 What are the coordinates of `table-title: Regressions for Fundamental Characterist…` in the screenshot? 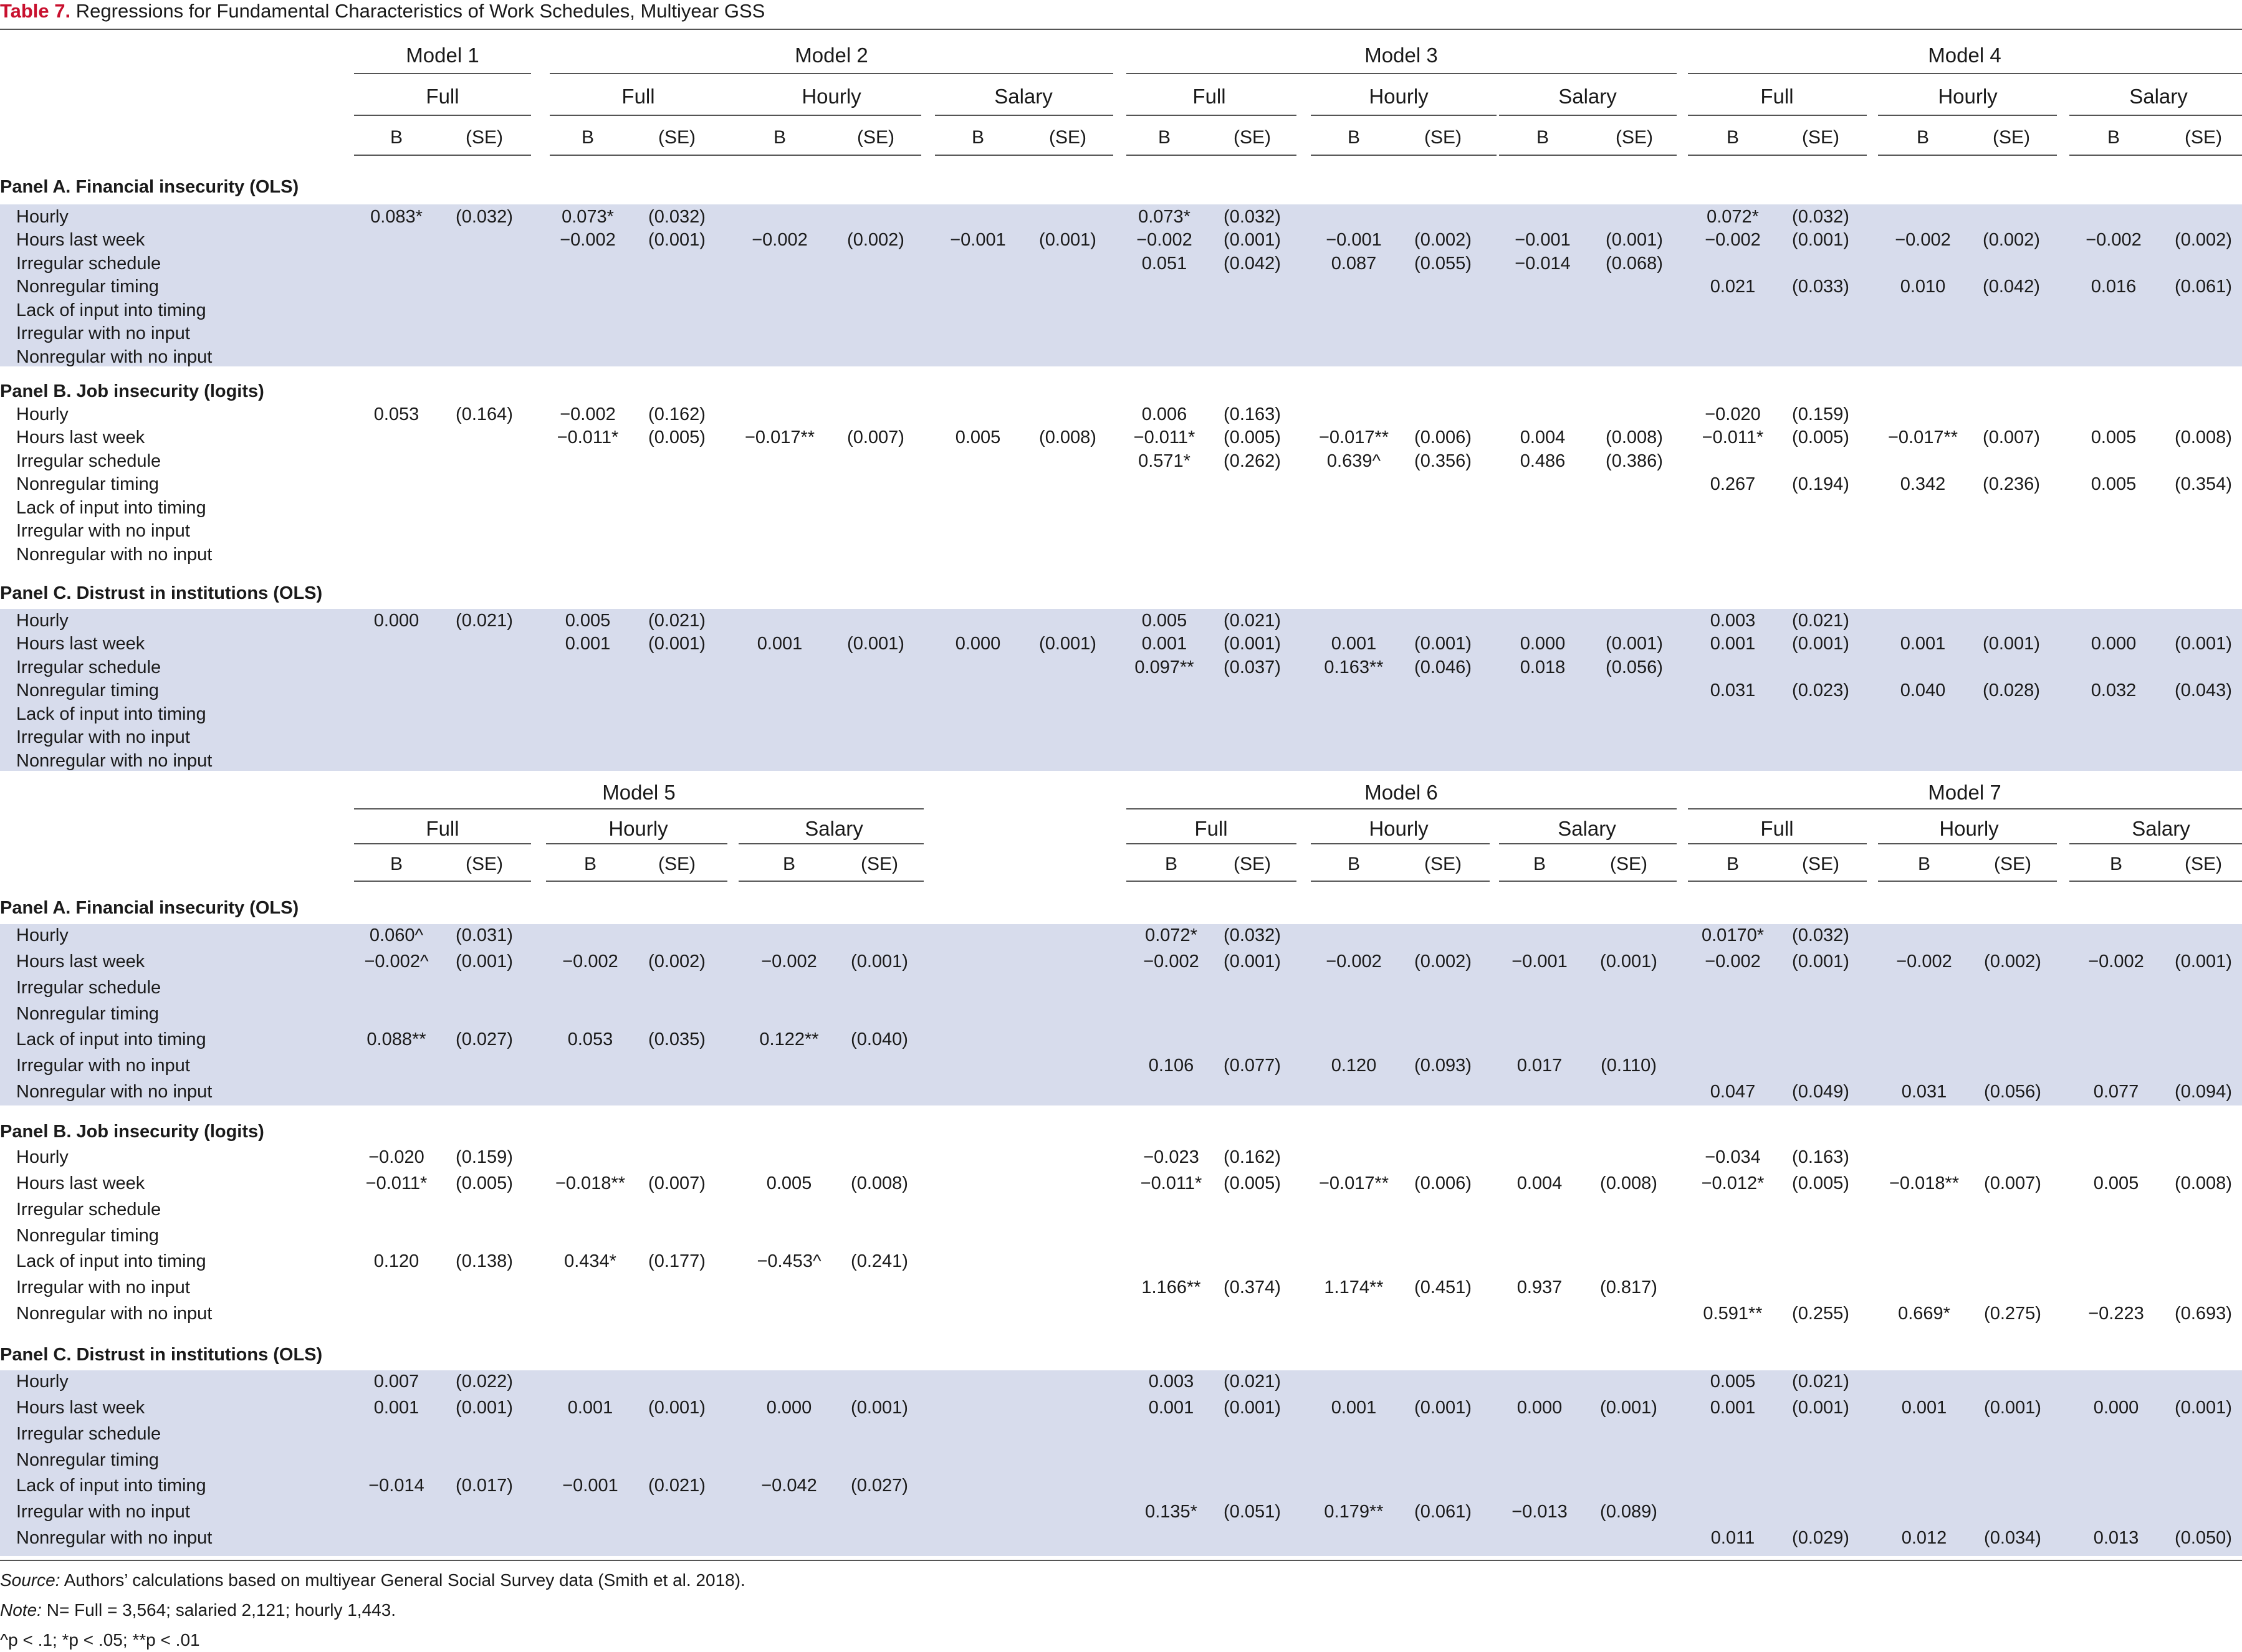 It's located at (420, 11).